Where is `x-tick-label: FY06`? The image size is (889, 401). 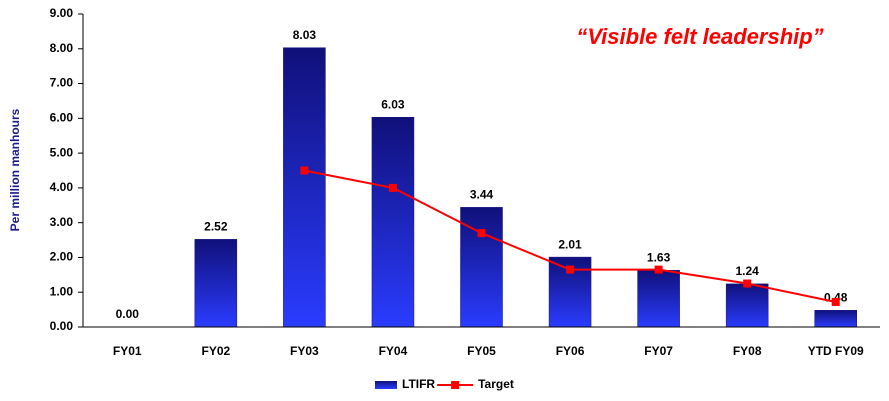 x-tick-label: FY06 is located at coordinates (570, 351).